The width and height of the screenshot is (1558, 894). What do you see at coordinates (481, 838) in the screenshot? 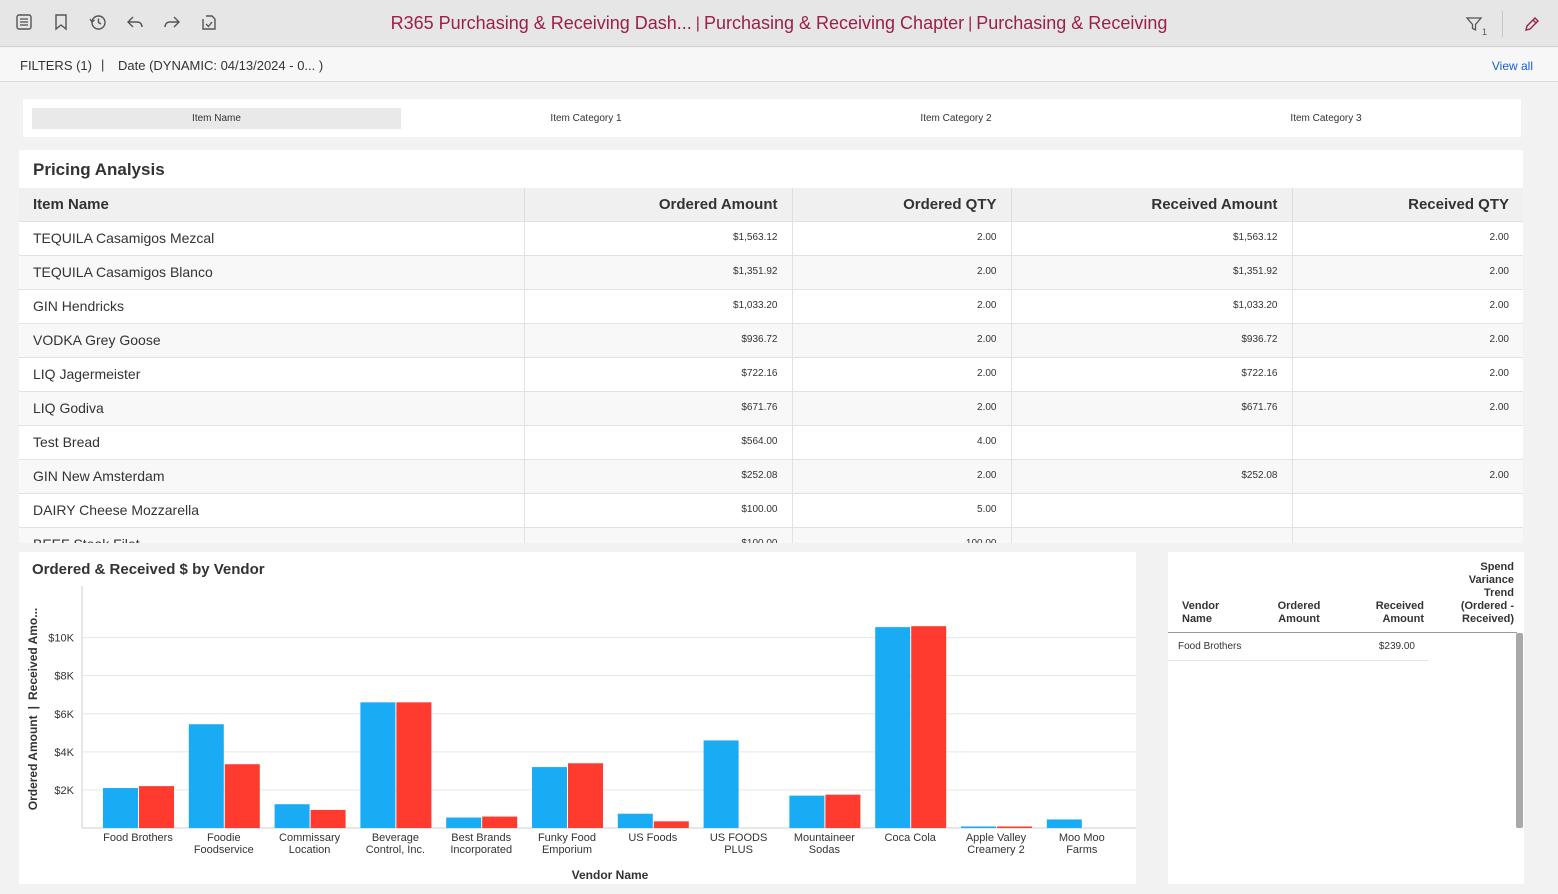
I see `x-tick-label: Best Brands` at bounding box center [481, 838].